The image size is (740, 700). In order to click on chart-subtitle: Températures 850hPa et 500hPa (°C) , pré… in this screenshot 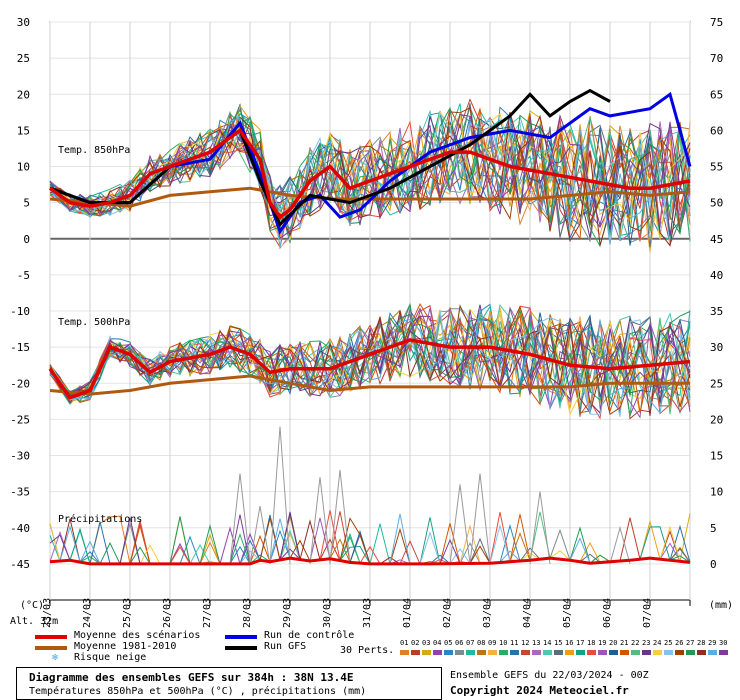, I will do `click(198, 691)`.